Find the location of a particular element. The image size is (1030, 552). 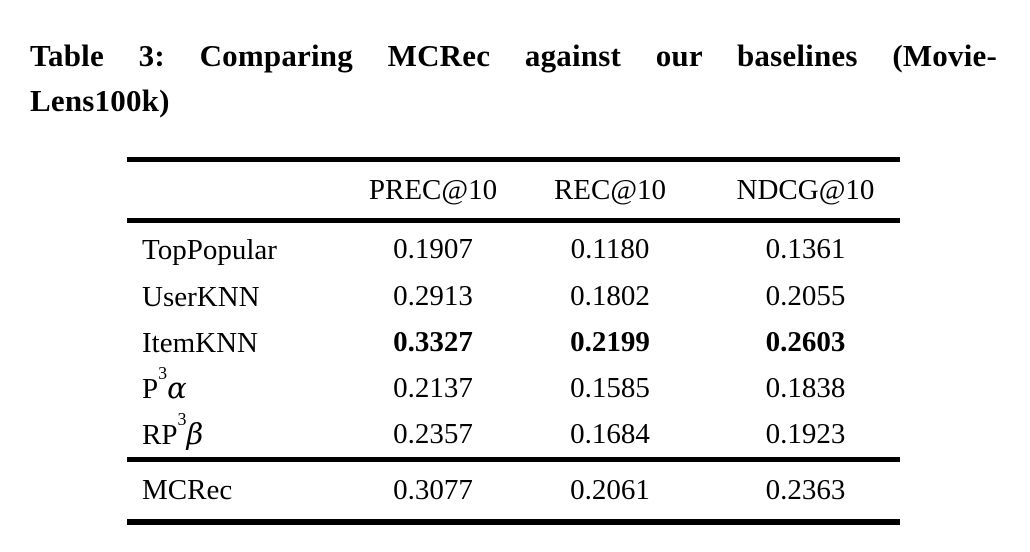

metric-value: 0.2061 is located at coordinates (610, 490).